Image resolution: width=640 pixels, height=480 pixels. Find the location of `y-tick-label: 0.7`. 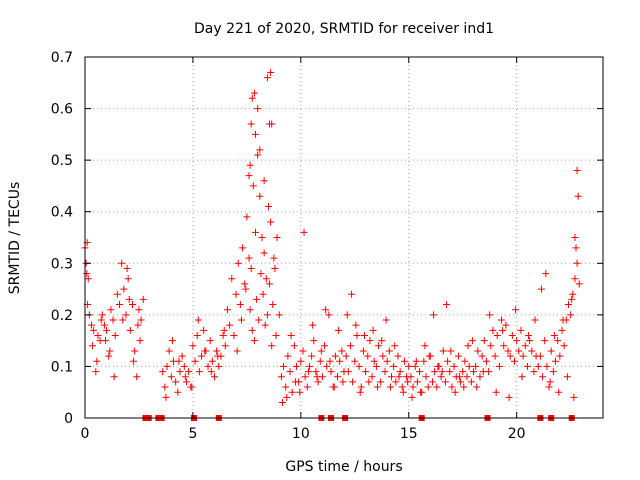

y-tick-label: 0.7 is located at coordinates (62, 58).